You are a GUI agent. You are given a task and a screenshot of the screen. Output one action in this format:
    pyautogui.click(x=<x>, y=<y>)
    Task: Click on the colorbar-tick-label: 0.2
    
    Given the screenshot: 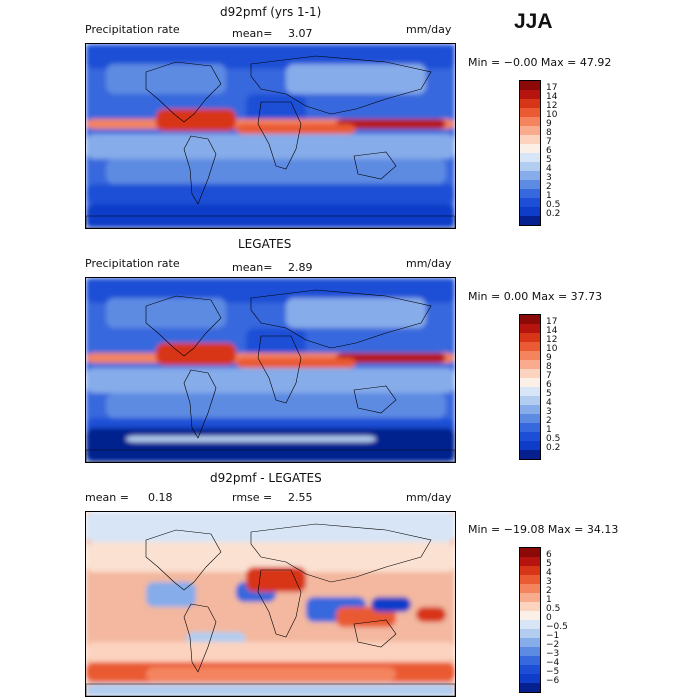 What is the action you would take?
    pyautogui.click(x=553, y=448)
    